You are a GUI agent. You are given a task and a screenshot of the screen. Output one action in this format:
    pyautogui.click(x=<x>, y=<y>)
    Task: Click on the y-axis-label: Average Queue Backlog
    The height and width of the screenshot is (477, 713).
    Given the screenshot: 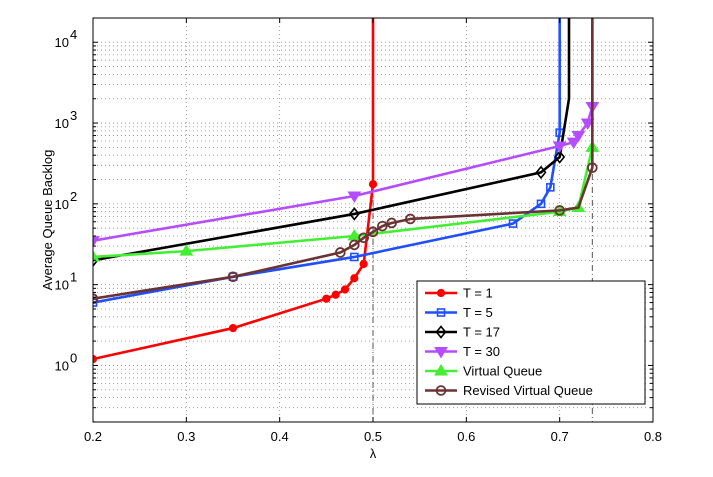 What is the action you would take?
    pyautogui.click(x=47, y=220)
    